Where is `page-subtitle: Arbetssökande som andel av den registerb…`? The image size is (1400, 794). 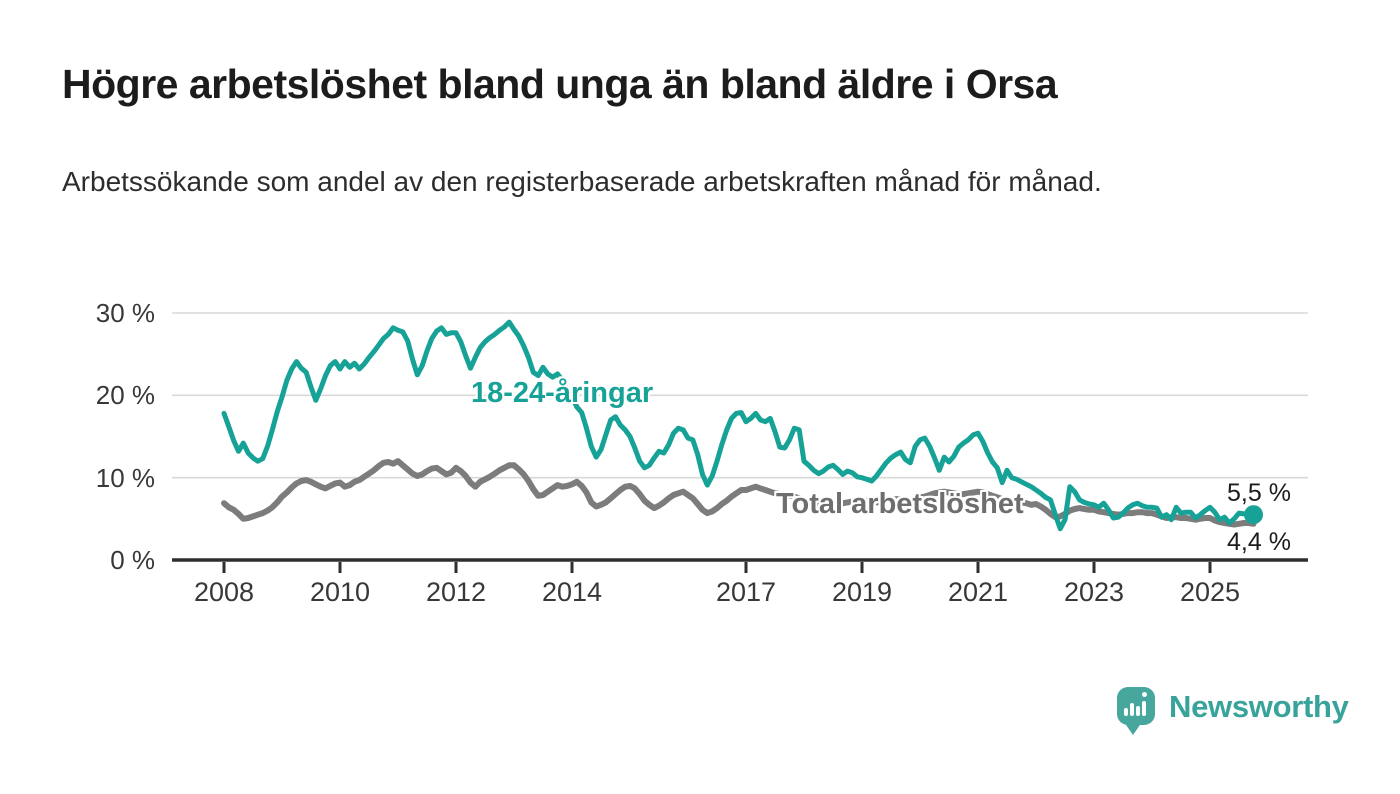
page-subtitle: Arbetssökande som andel av den registerb… is located at coordinates (582, 181).